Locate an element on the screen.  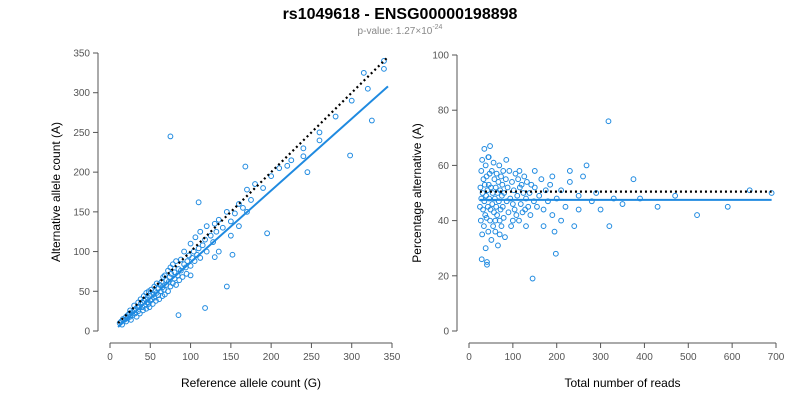
y-tick-label: 80 is located at coordinates (444, 111).